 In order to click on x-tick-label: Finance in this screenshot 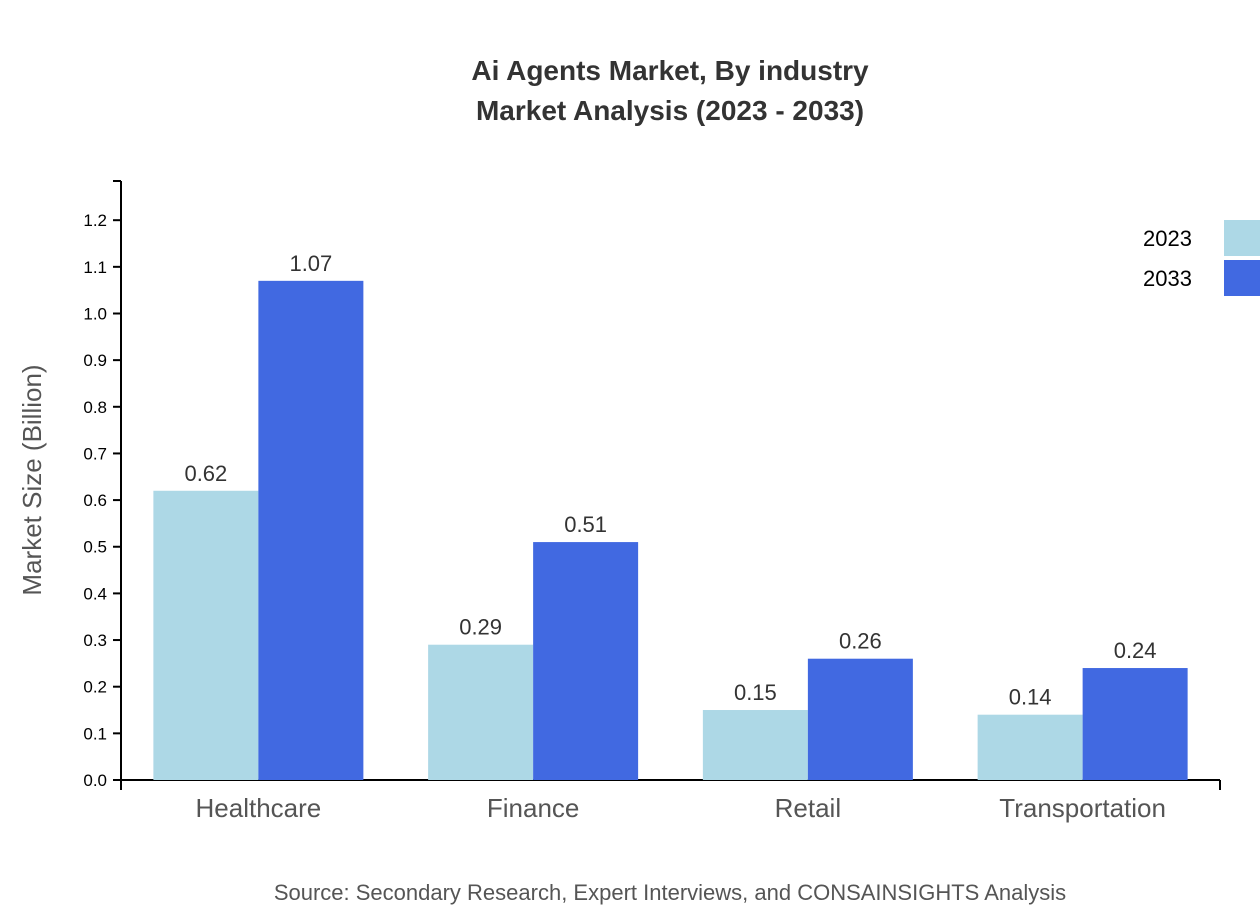, I will do `click(533, 808)`.